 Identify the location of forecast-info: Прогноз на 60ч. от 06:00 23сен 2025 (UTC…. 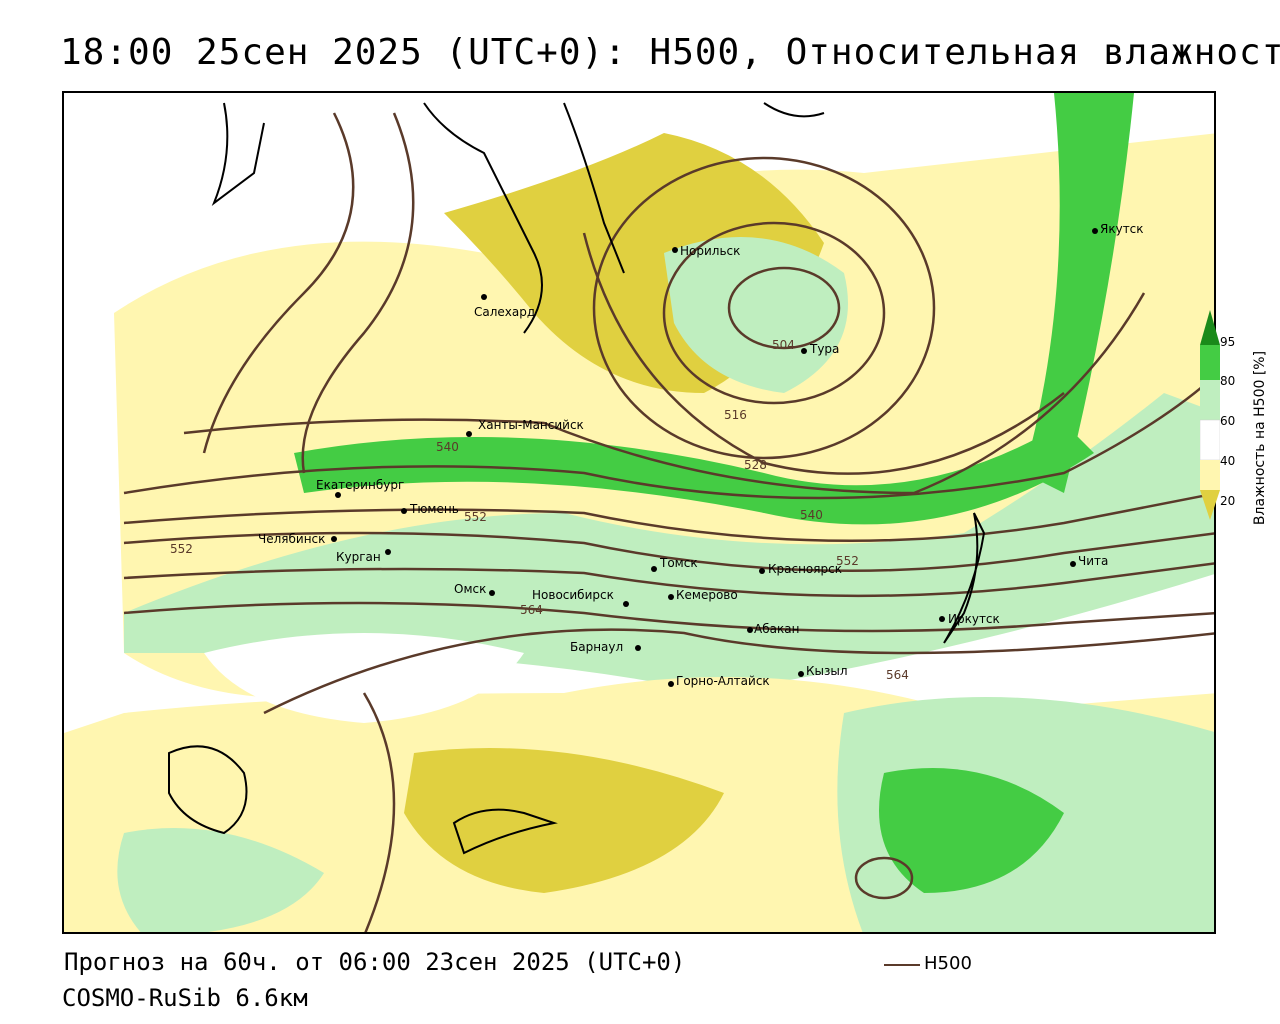
(375, 962).